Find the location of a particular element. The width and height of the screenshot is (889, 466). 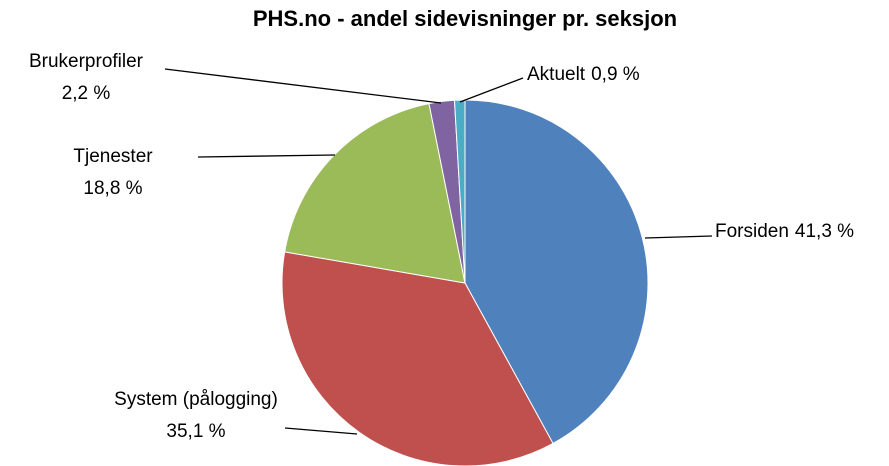

category-label: Brukerprofiler is located at coordinates (86, 61).